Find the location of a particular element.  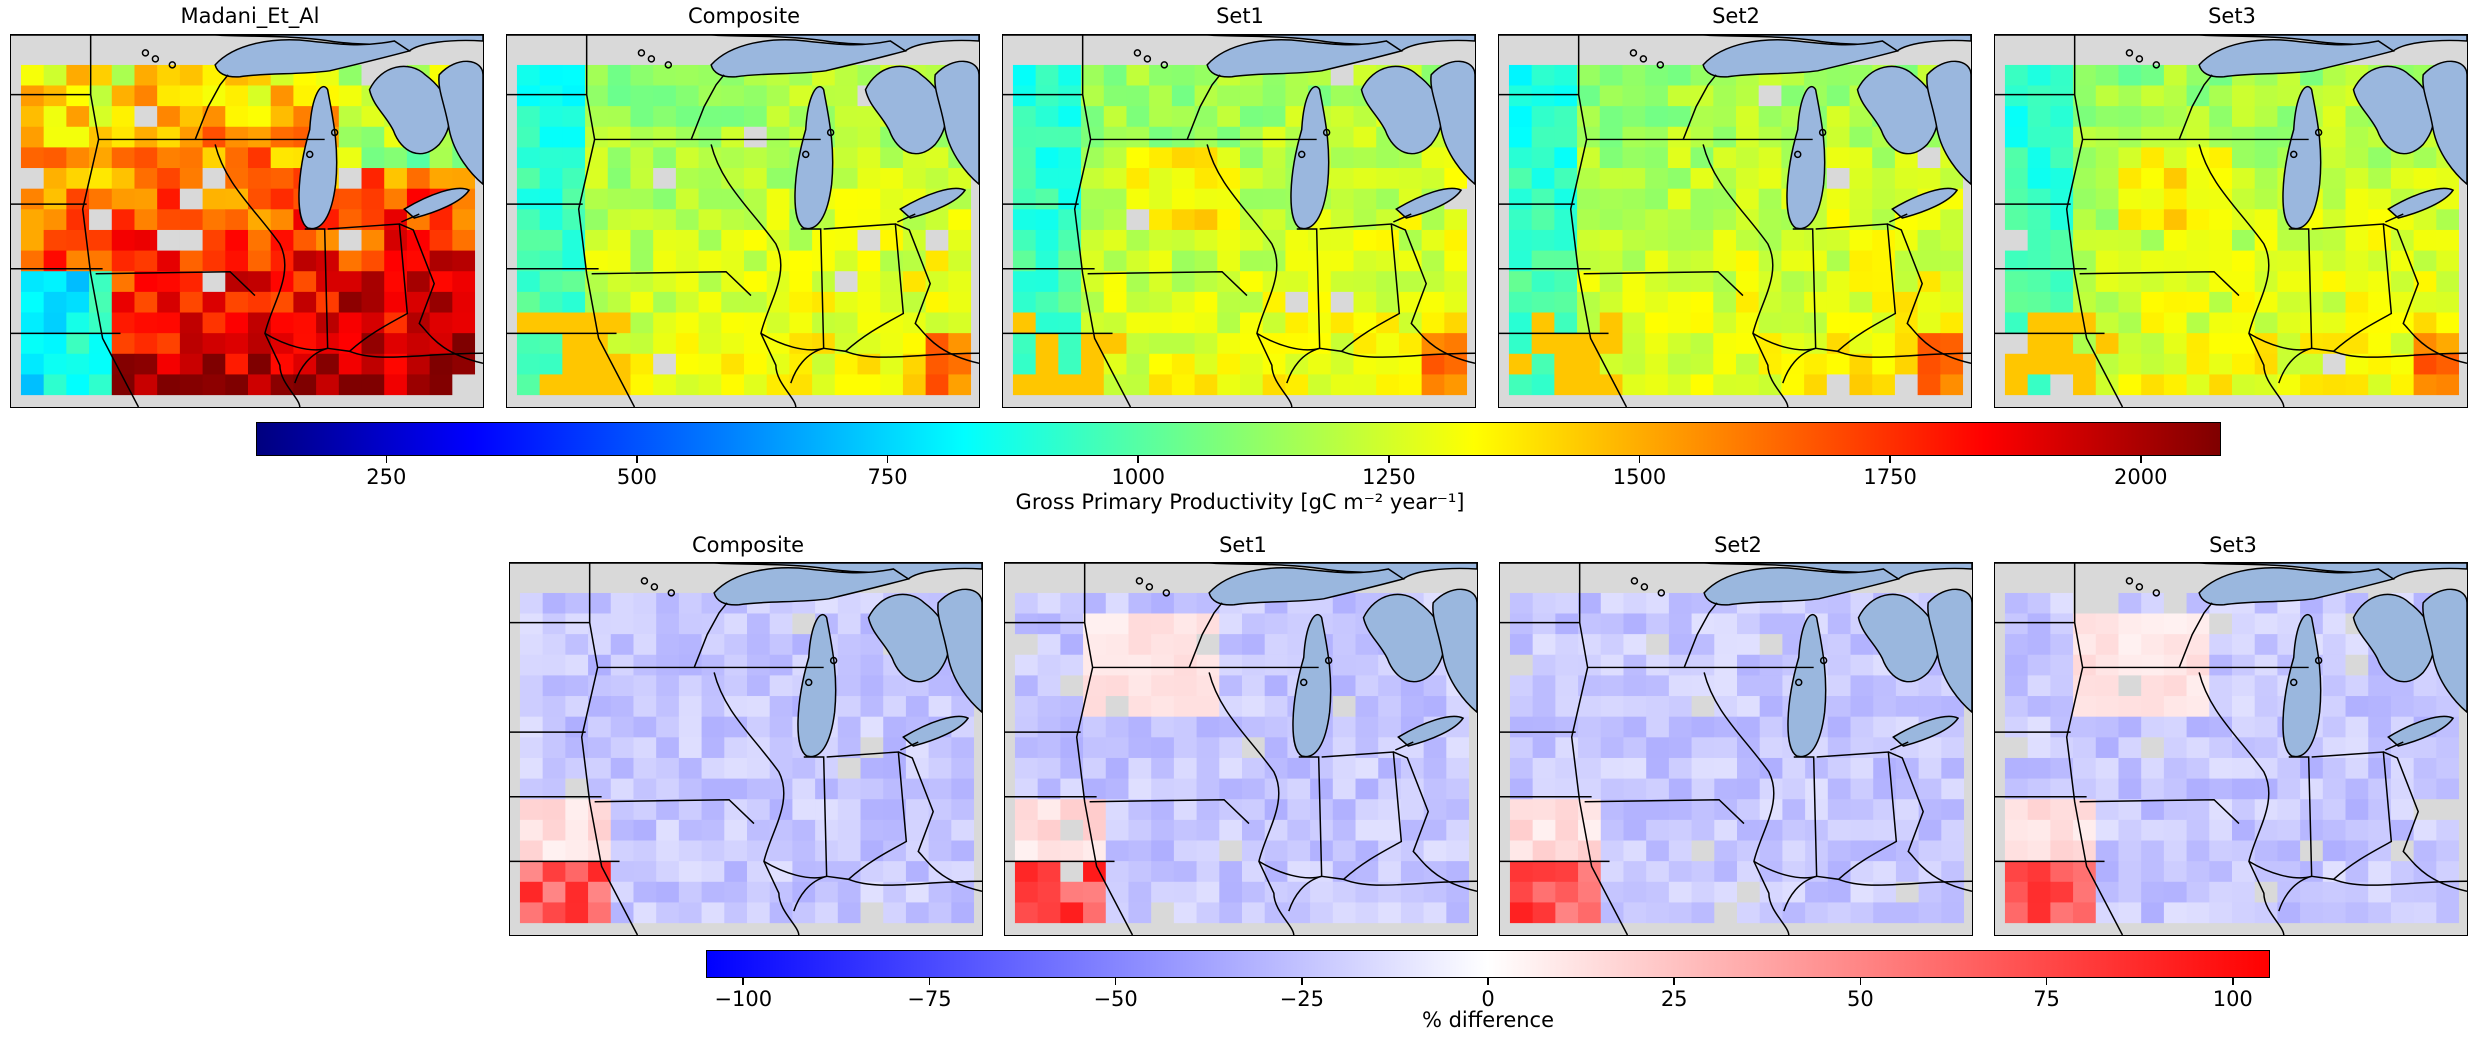

colorbar-tick-mark is located at coordinates (1639, 459).